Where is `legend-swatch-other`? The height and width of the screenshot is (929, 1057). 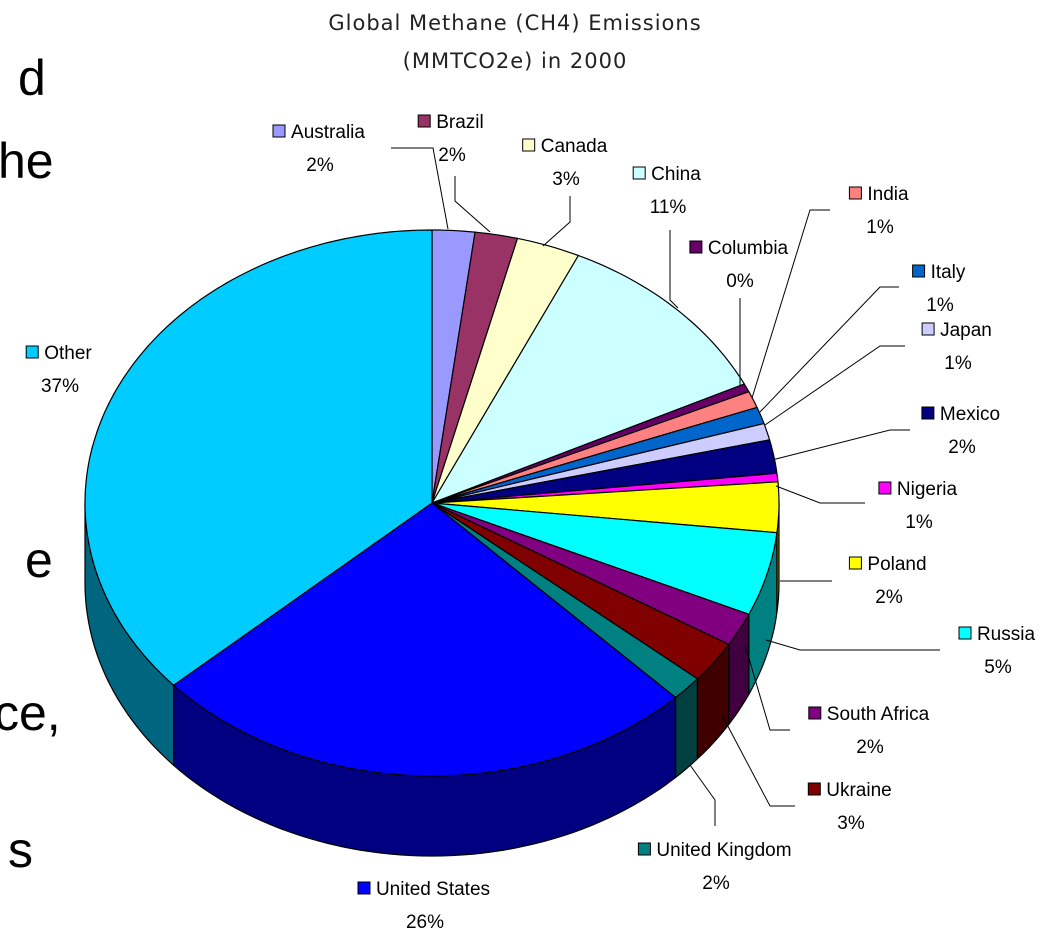 legend-swatch-other is located at coordinates (32, 352).